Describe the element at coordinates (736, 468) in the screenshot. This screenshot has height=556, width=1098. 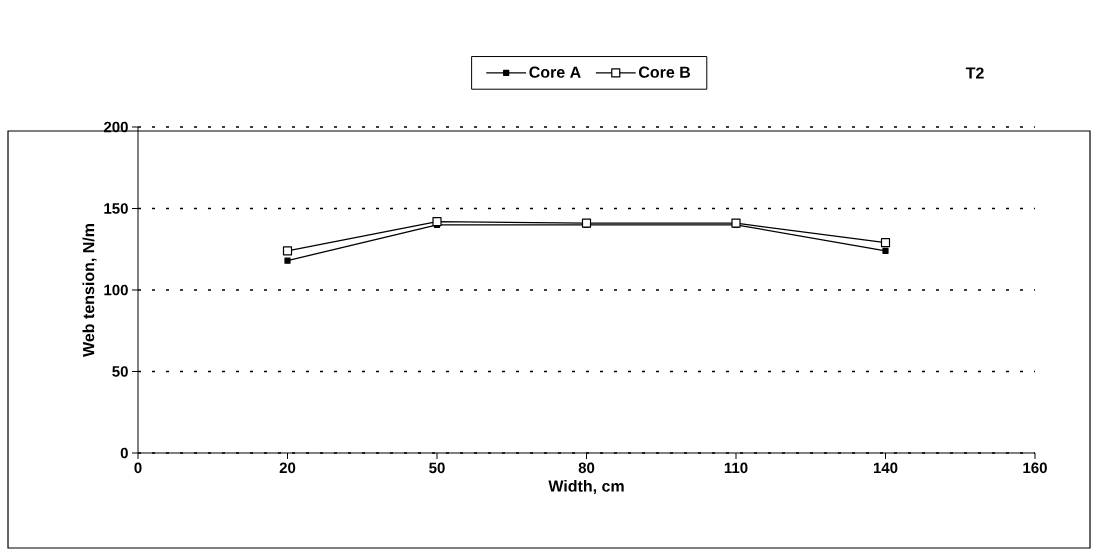
I see `x-tick-label: 110` at that location.